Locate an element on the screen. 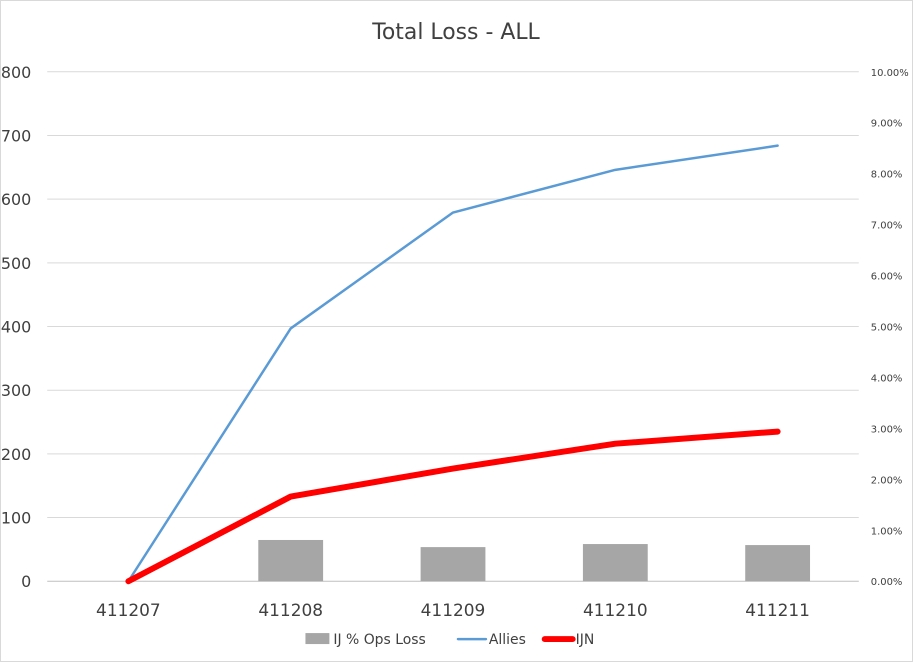 The height and width of the screenshot is (662, 913). x-tick-label: 411209 is located at coordinates (453, 610).